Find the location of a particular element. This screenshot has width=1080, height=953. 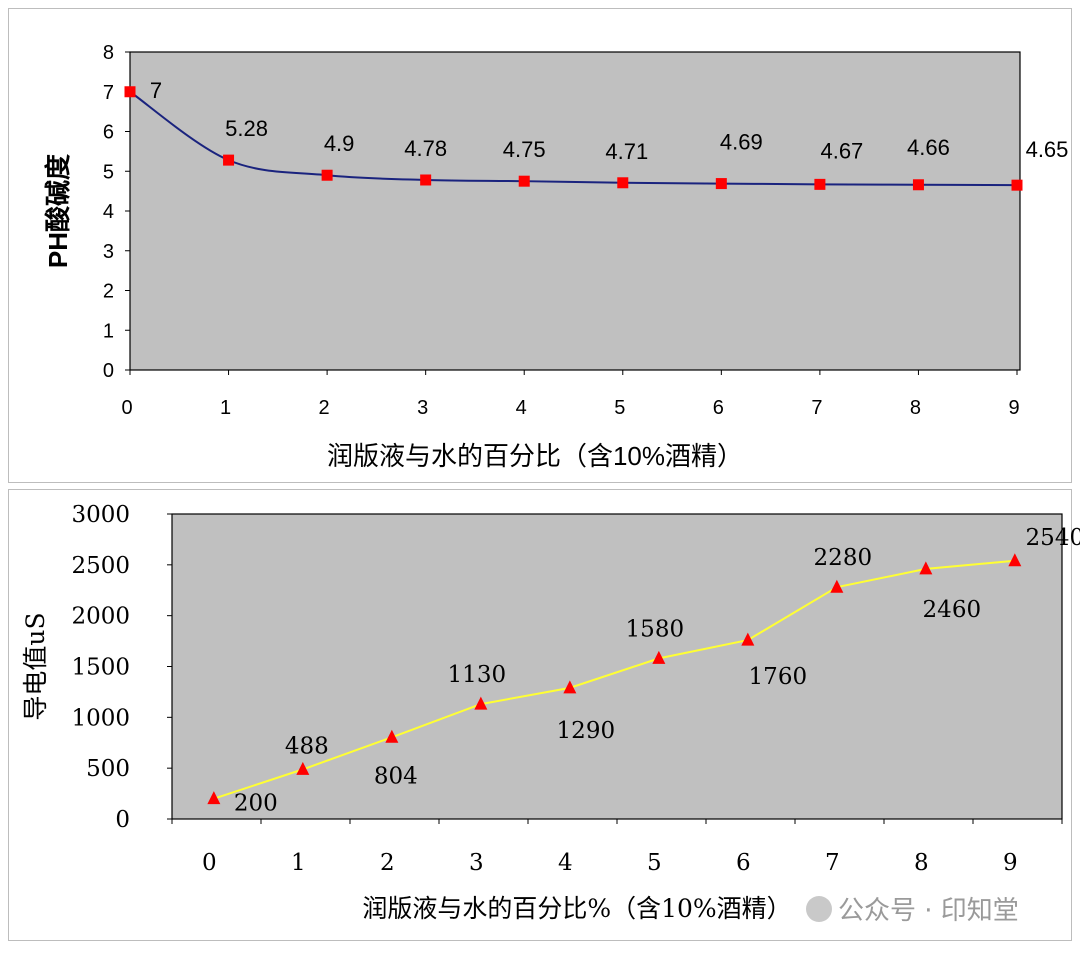

conductivity-data-label: 1760 is located at coordinates (778, 677).